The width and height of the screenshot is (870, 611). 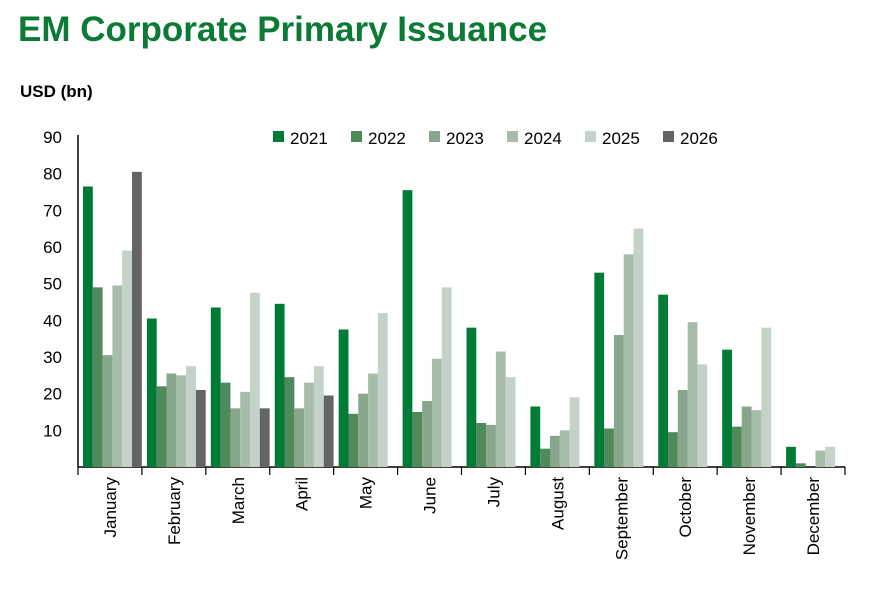 What do you see at coordinates (52, 137) in the screenshot?
I see `y-tick-label: 90` at bounding box center [52, 137].